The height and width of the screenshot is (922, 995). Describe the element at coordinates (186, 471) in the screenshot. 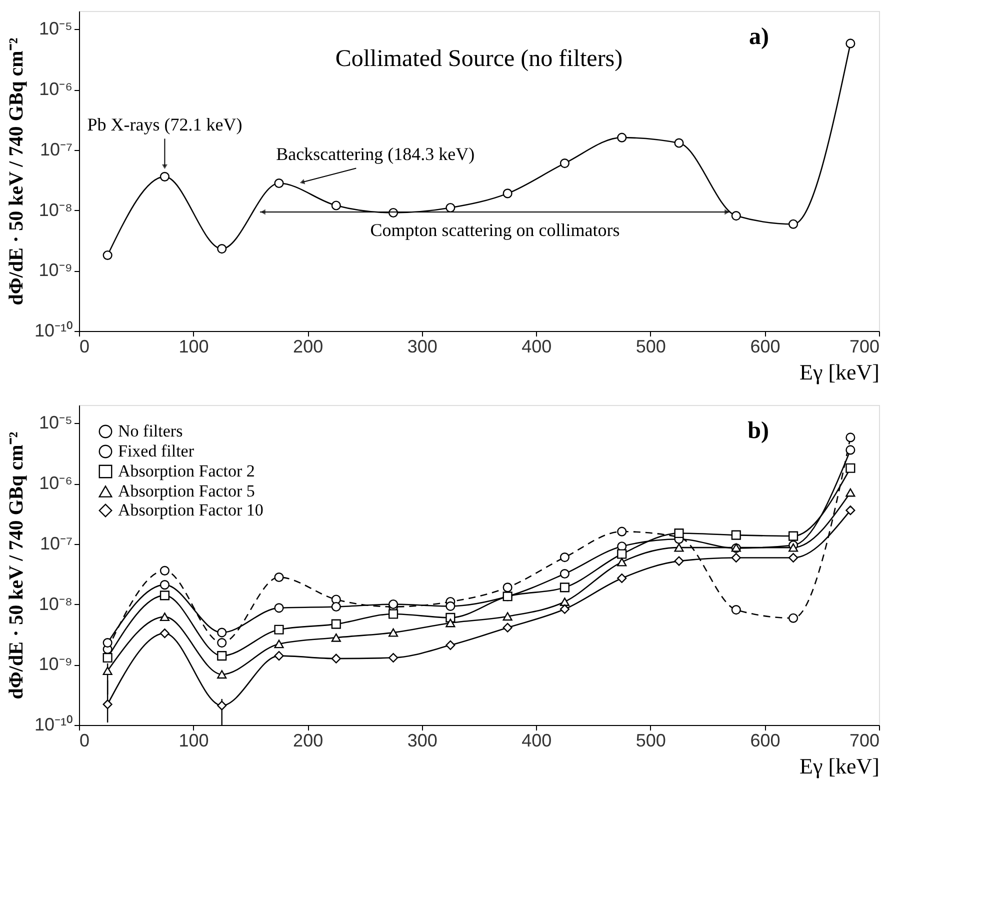

I see `legend-label: Absorption Factor 2` at that location.